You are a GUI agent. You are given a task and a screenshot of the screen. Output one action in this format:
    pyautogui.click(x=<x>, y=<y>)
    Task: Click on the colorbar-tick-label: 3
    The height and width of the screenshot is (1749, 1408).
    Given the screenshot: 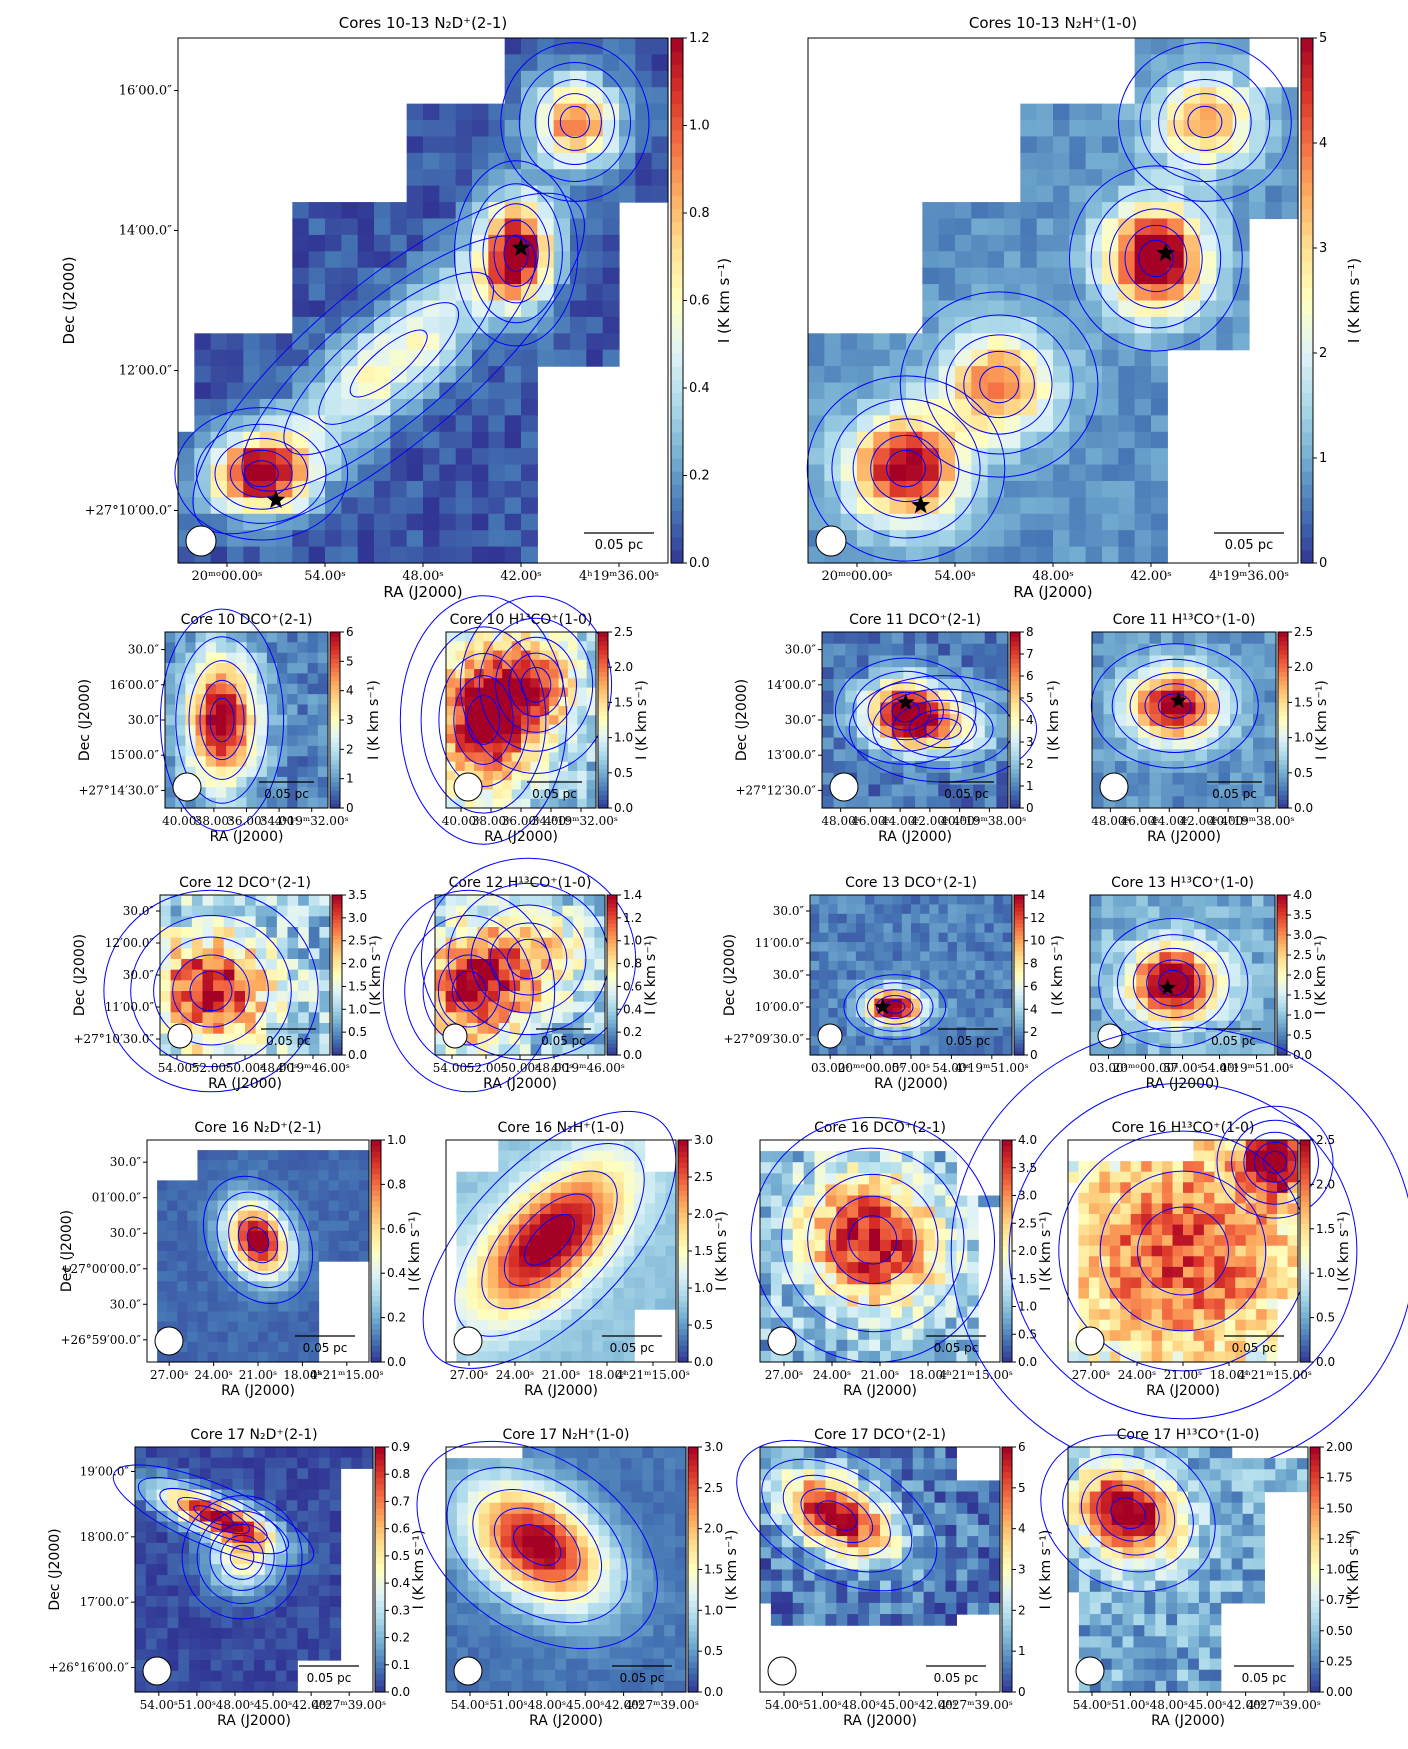 What is the action you would take?
    pyautogui.click(x=1323, y=248)
    